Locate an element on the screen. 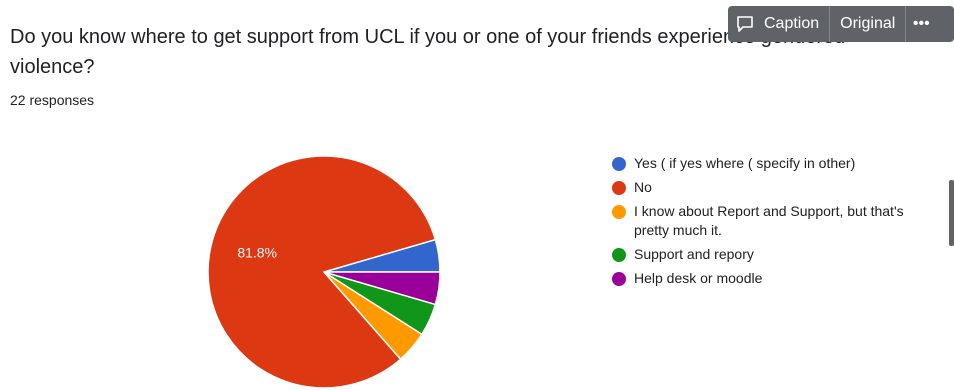 The image size is (954, 390). response-count: 22 responses is located at coordinates (52, 100).